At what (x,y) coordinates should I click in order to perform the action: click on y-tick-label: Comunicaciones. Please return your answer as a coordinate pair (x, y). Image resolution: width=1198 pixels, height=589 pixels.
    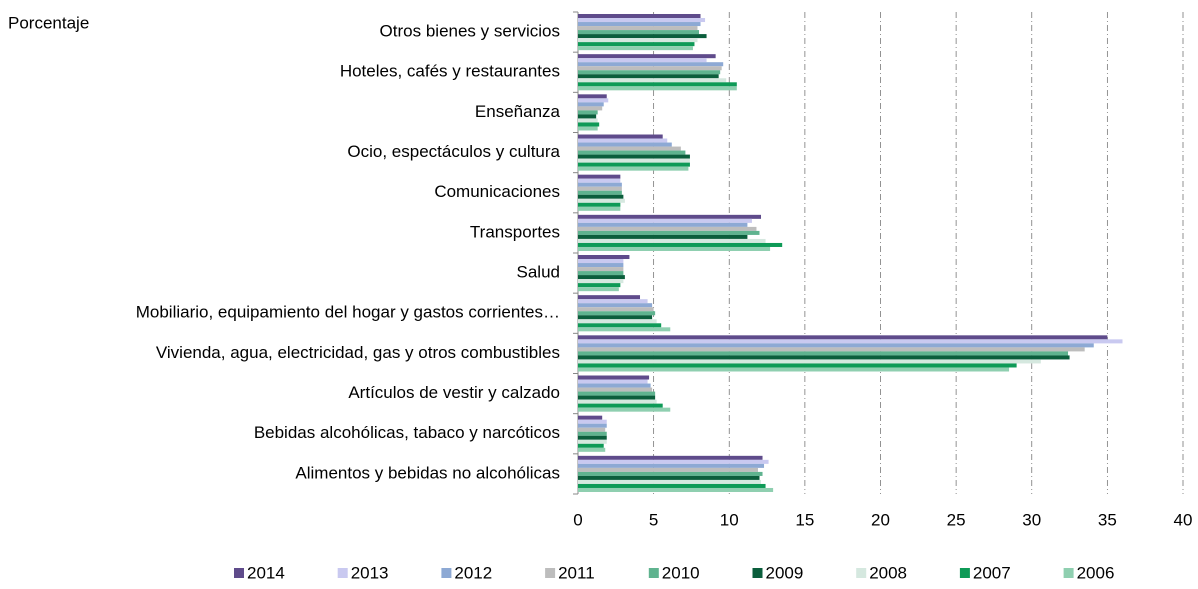
    Looking at the image, I should click on (497, 191).